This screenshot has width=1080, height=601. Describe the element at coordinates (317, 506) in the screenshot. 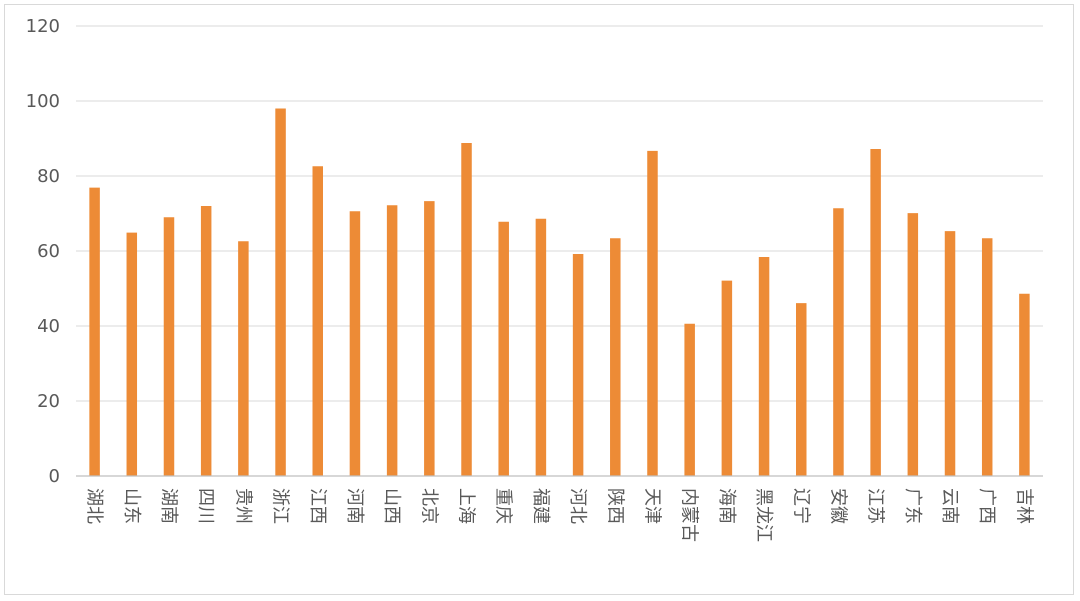

I see `x-tick-label: 江西` at that location.